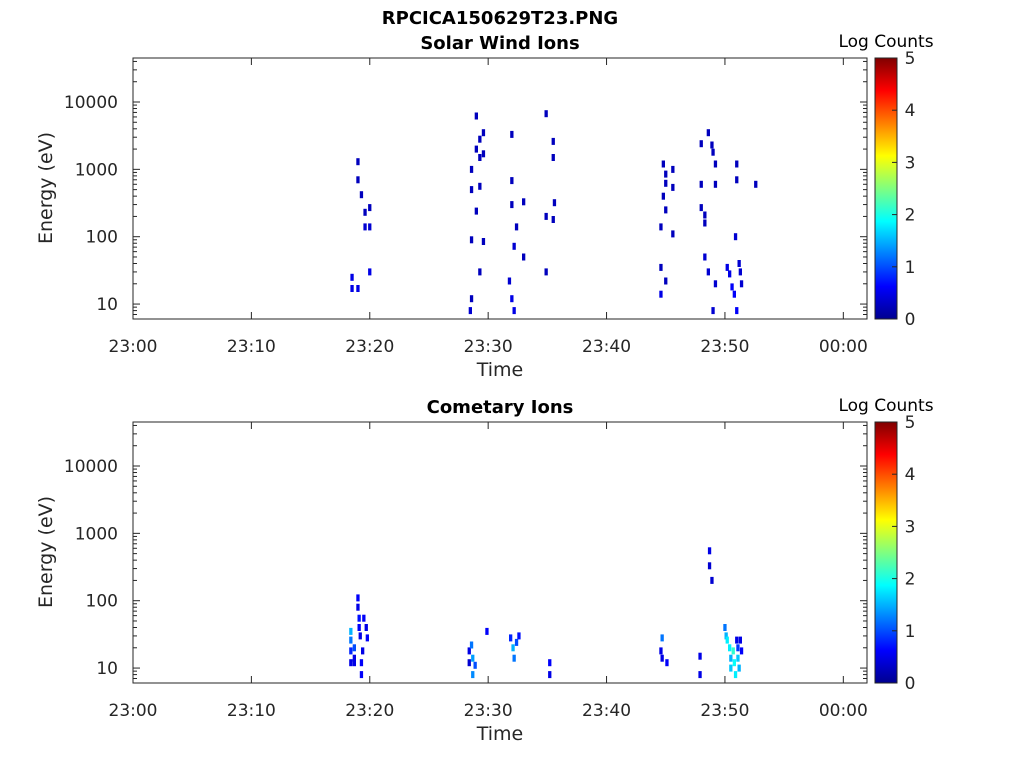 This screenshot has width=1024, height=768. Describe the element at coordinates (724, 347) in the screenshot. I see `x-tick-label: 23:50` at that location.